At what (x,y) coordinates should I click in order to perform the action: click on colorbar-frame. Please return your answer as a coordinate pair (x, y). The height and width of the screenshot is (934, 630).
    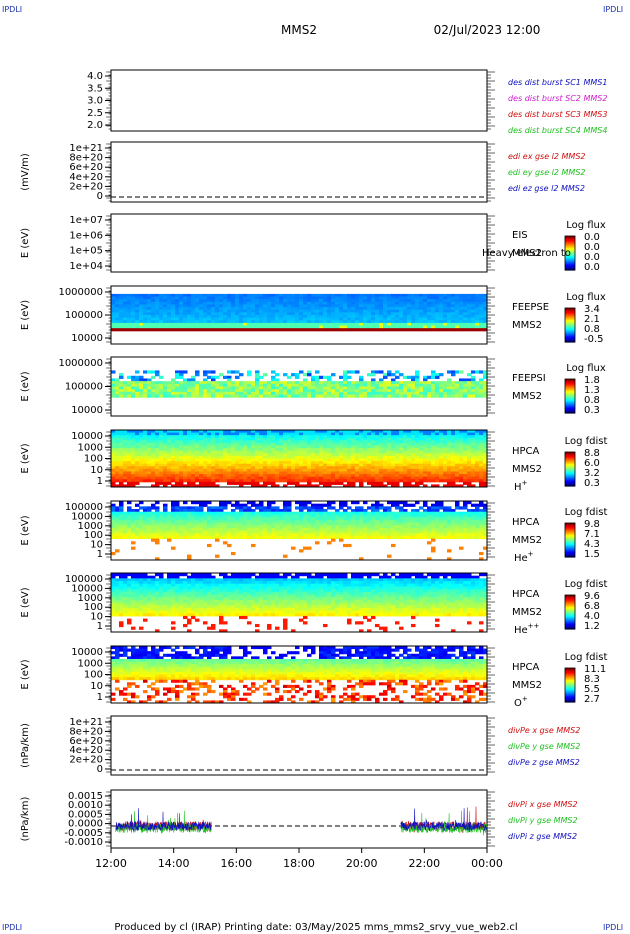
    Looking at the image, I should click on (570, 396).